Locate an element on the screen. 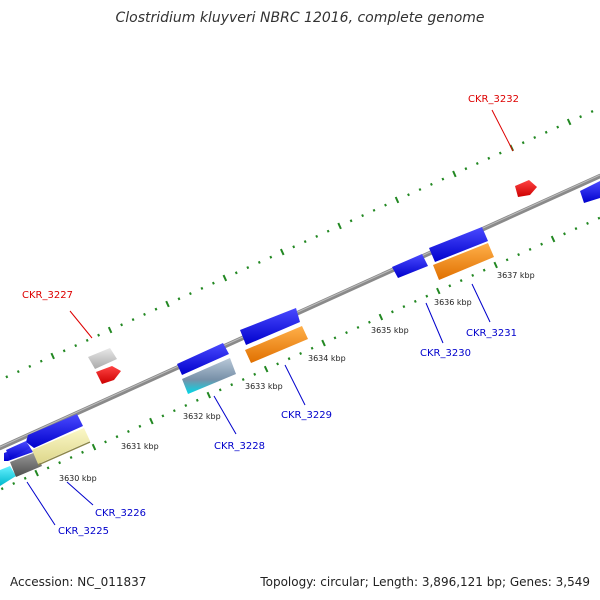 This screenshot has height=600, width=600. accession-value: NC_011837 is located at coordinates (112, 582).